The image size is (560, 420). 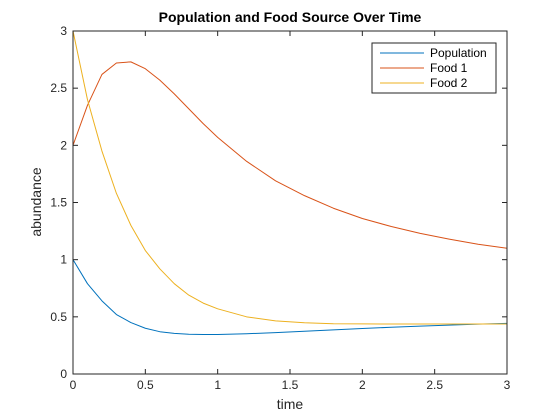 I want to click on x-tick-label: 0, so click(x=73, y=385).